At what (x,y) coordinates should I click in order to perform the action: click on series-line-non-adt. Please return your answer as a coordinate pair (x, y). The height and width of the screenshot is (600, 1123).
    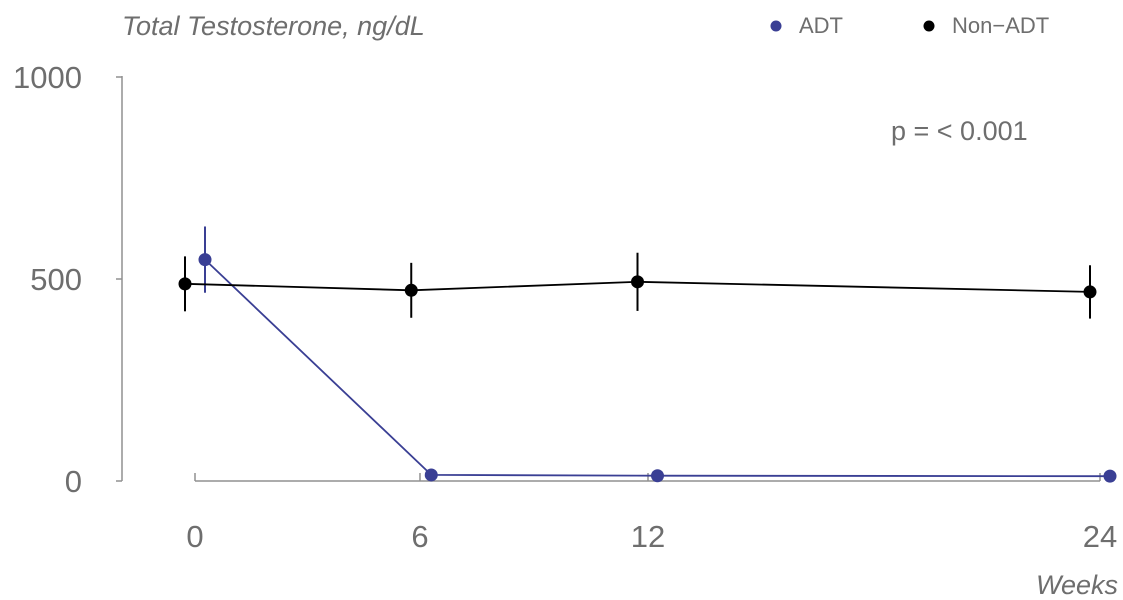
    Looking at the image, I should click on (637, 286).